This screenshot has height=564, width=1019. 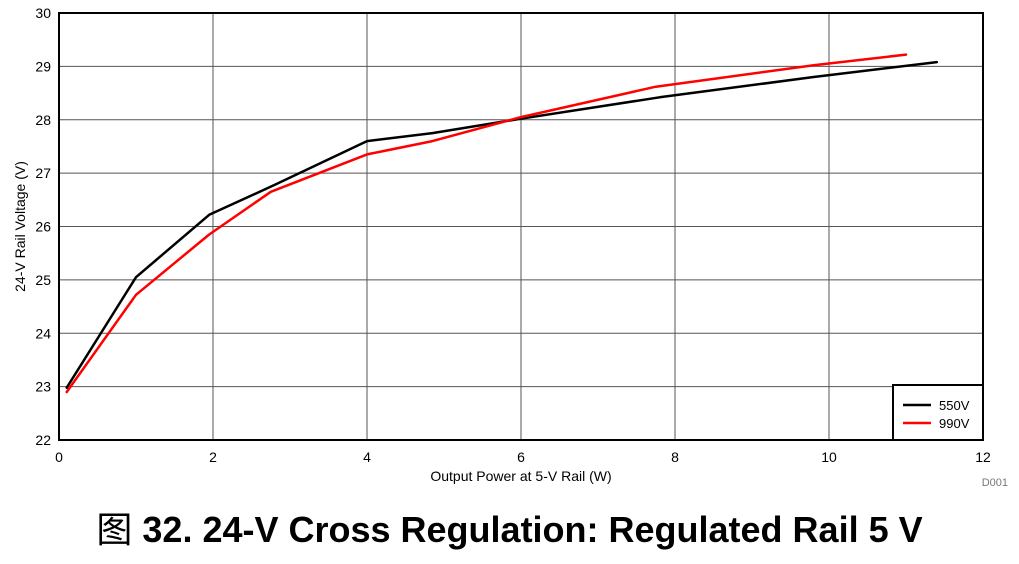 What do you see at coordinates (995, 483) in the screenshot?
I see `figure-id: D001` at bounding box center [995, 483].